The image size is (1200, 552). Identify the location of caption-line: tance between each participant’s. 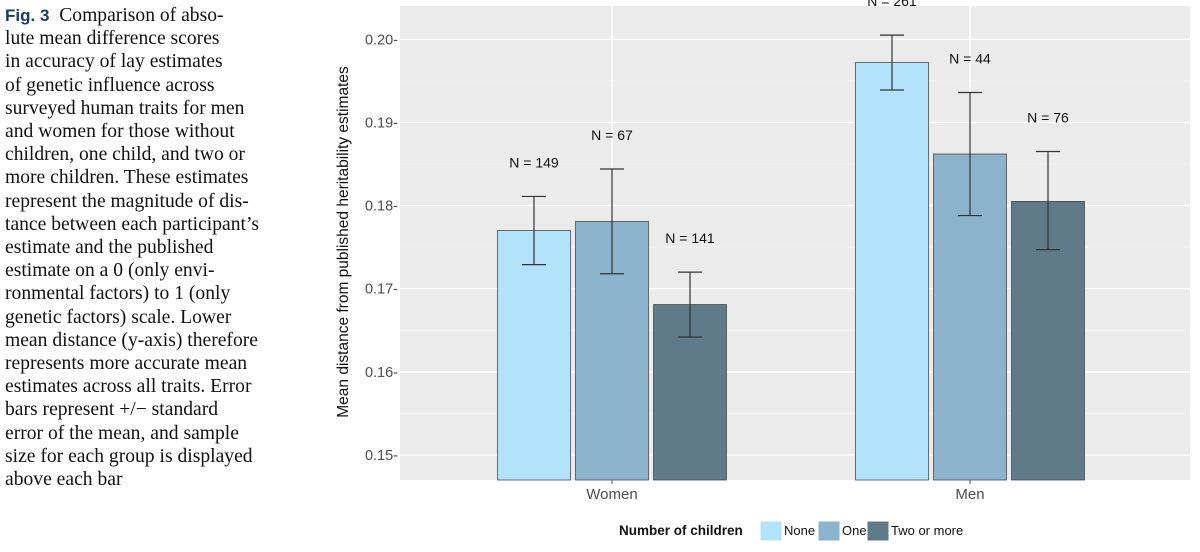
(132, 224).